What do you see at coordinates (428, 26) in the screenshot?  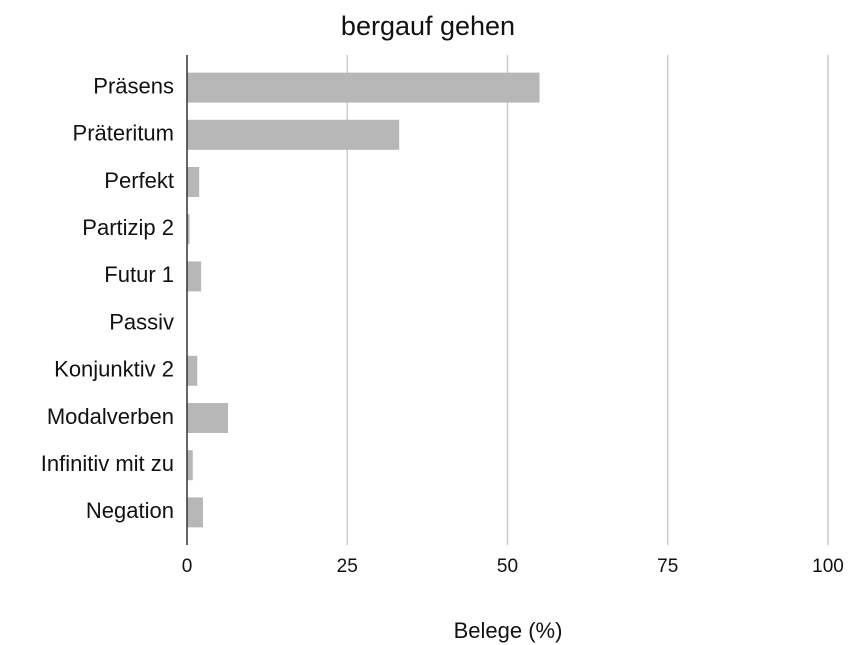 I see `chart-title: bergauf gehen` at bounding box center [428, 26].